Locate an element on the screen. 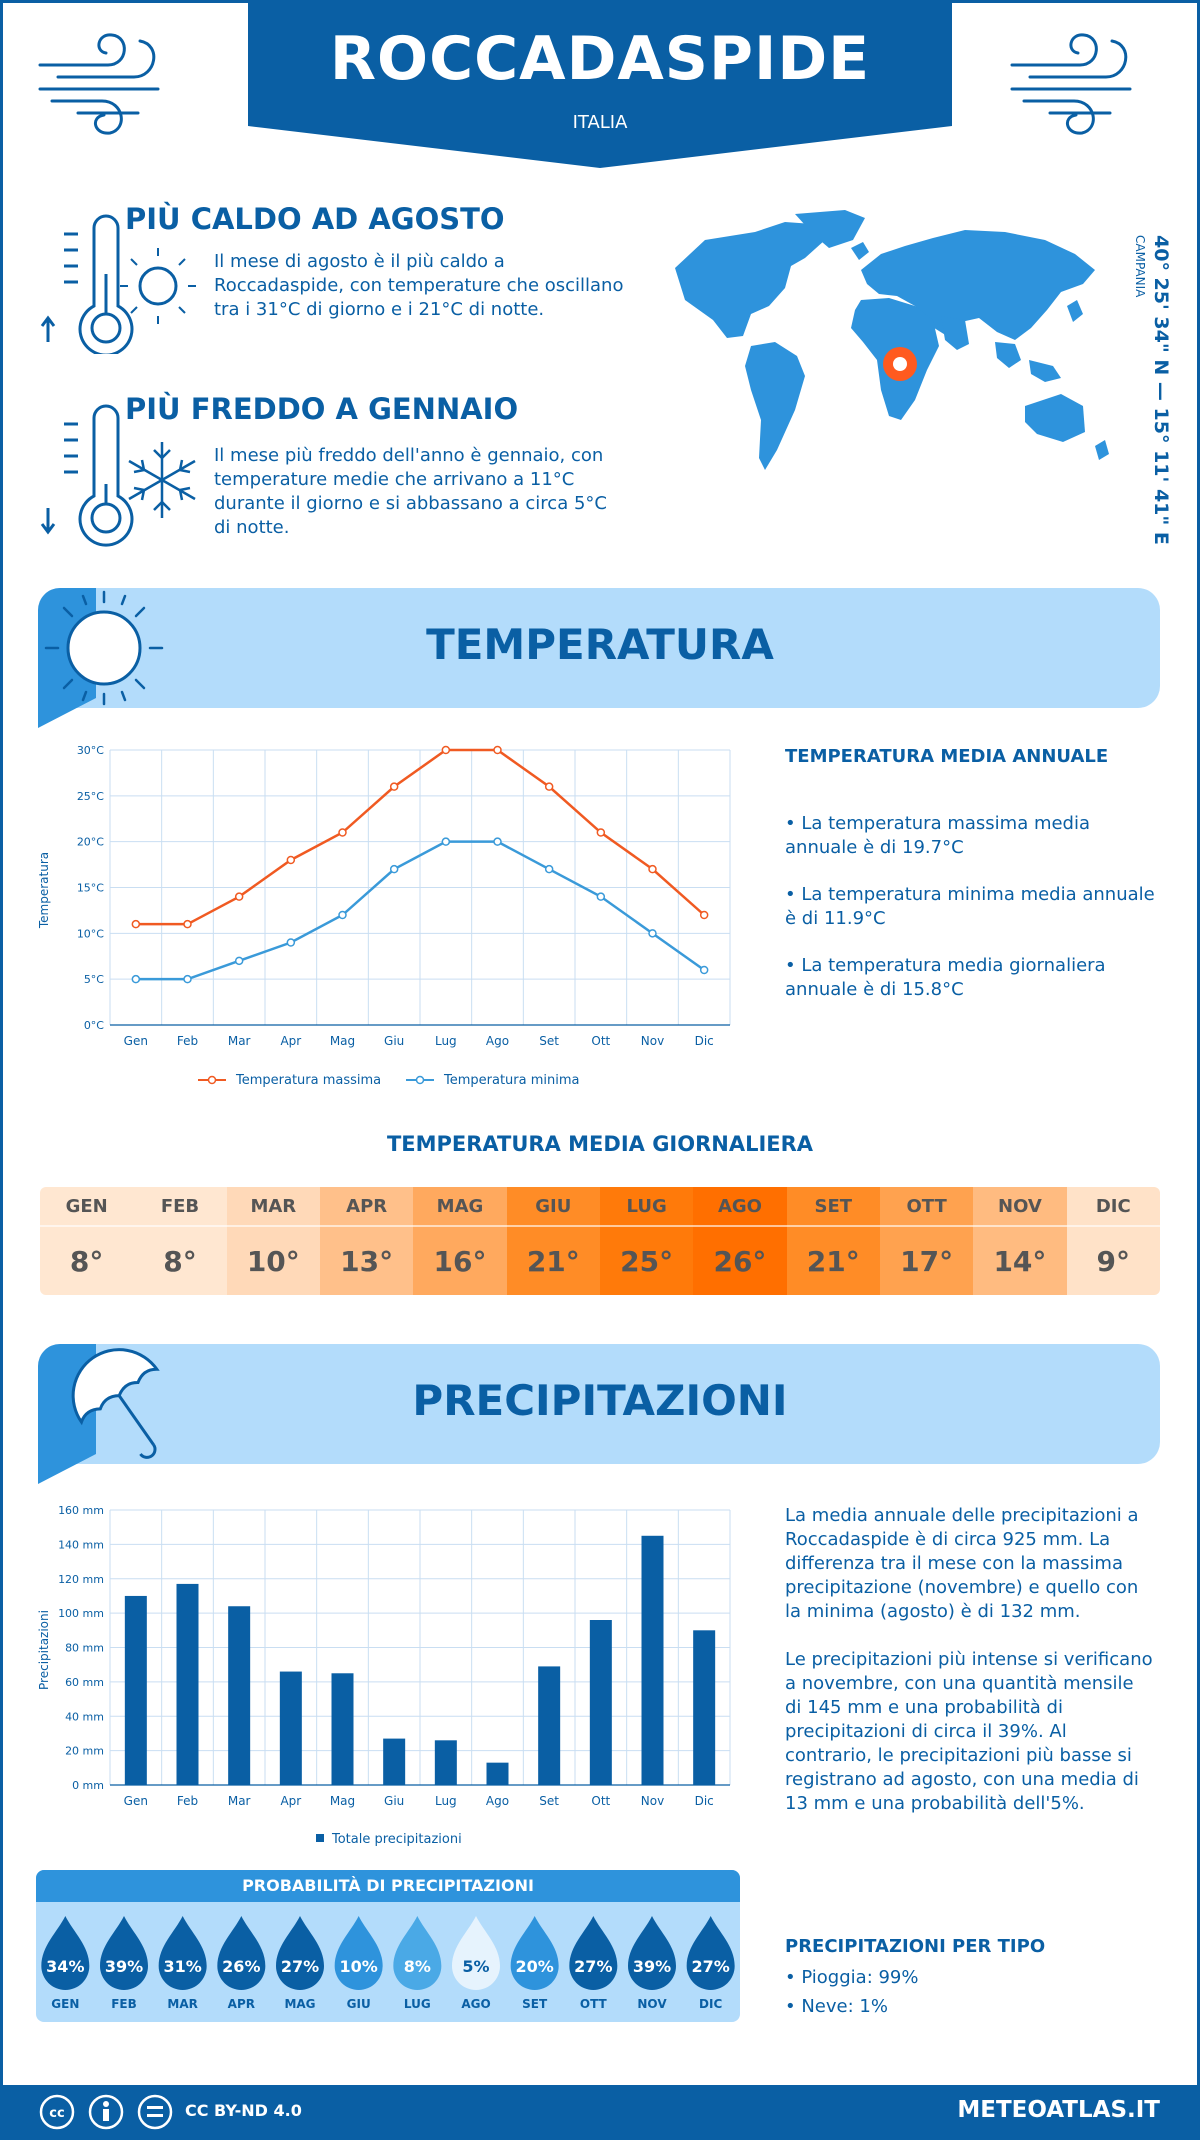  bullet-line: • La temperatura media giornaliera is located at coordinates (945, 965).